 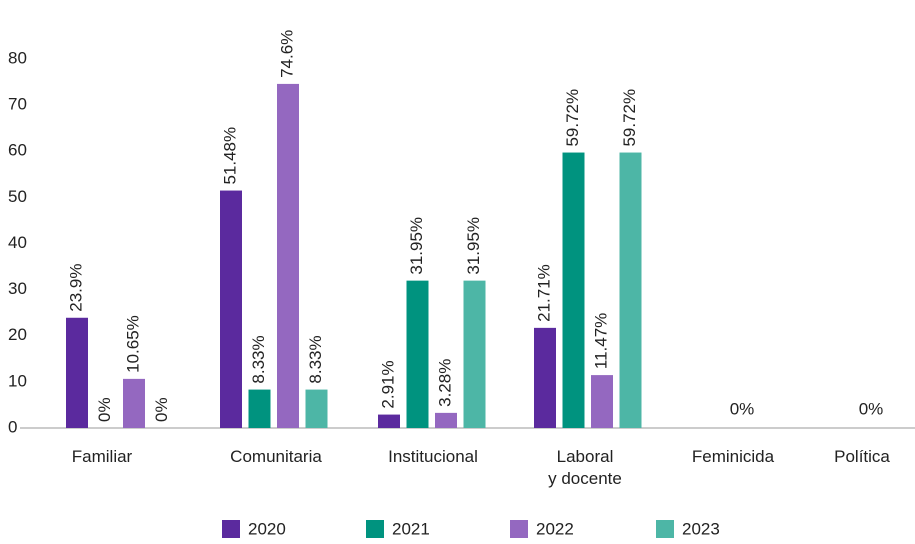 I want to click on y-tick-label: 70, so click(x=17, y=104).